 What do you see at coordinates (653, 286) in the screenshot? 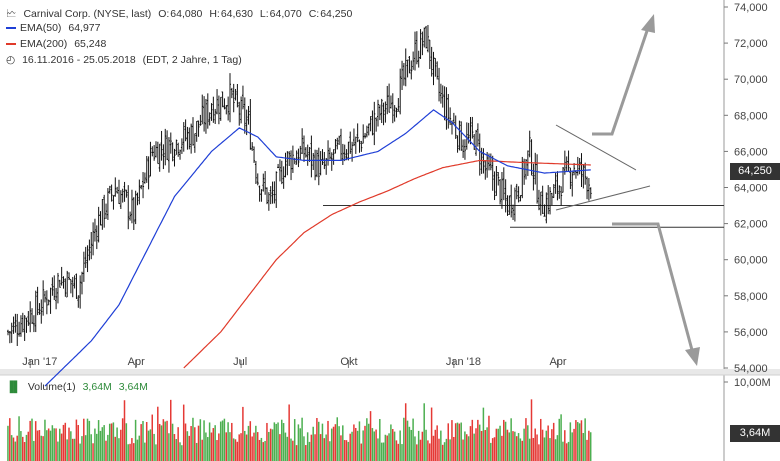
I see `arrow-down-line` at bounding box center [653, 286].